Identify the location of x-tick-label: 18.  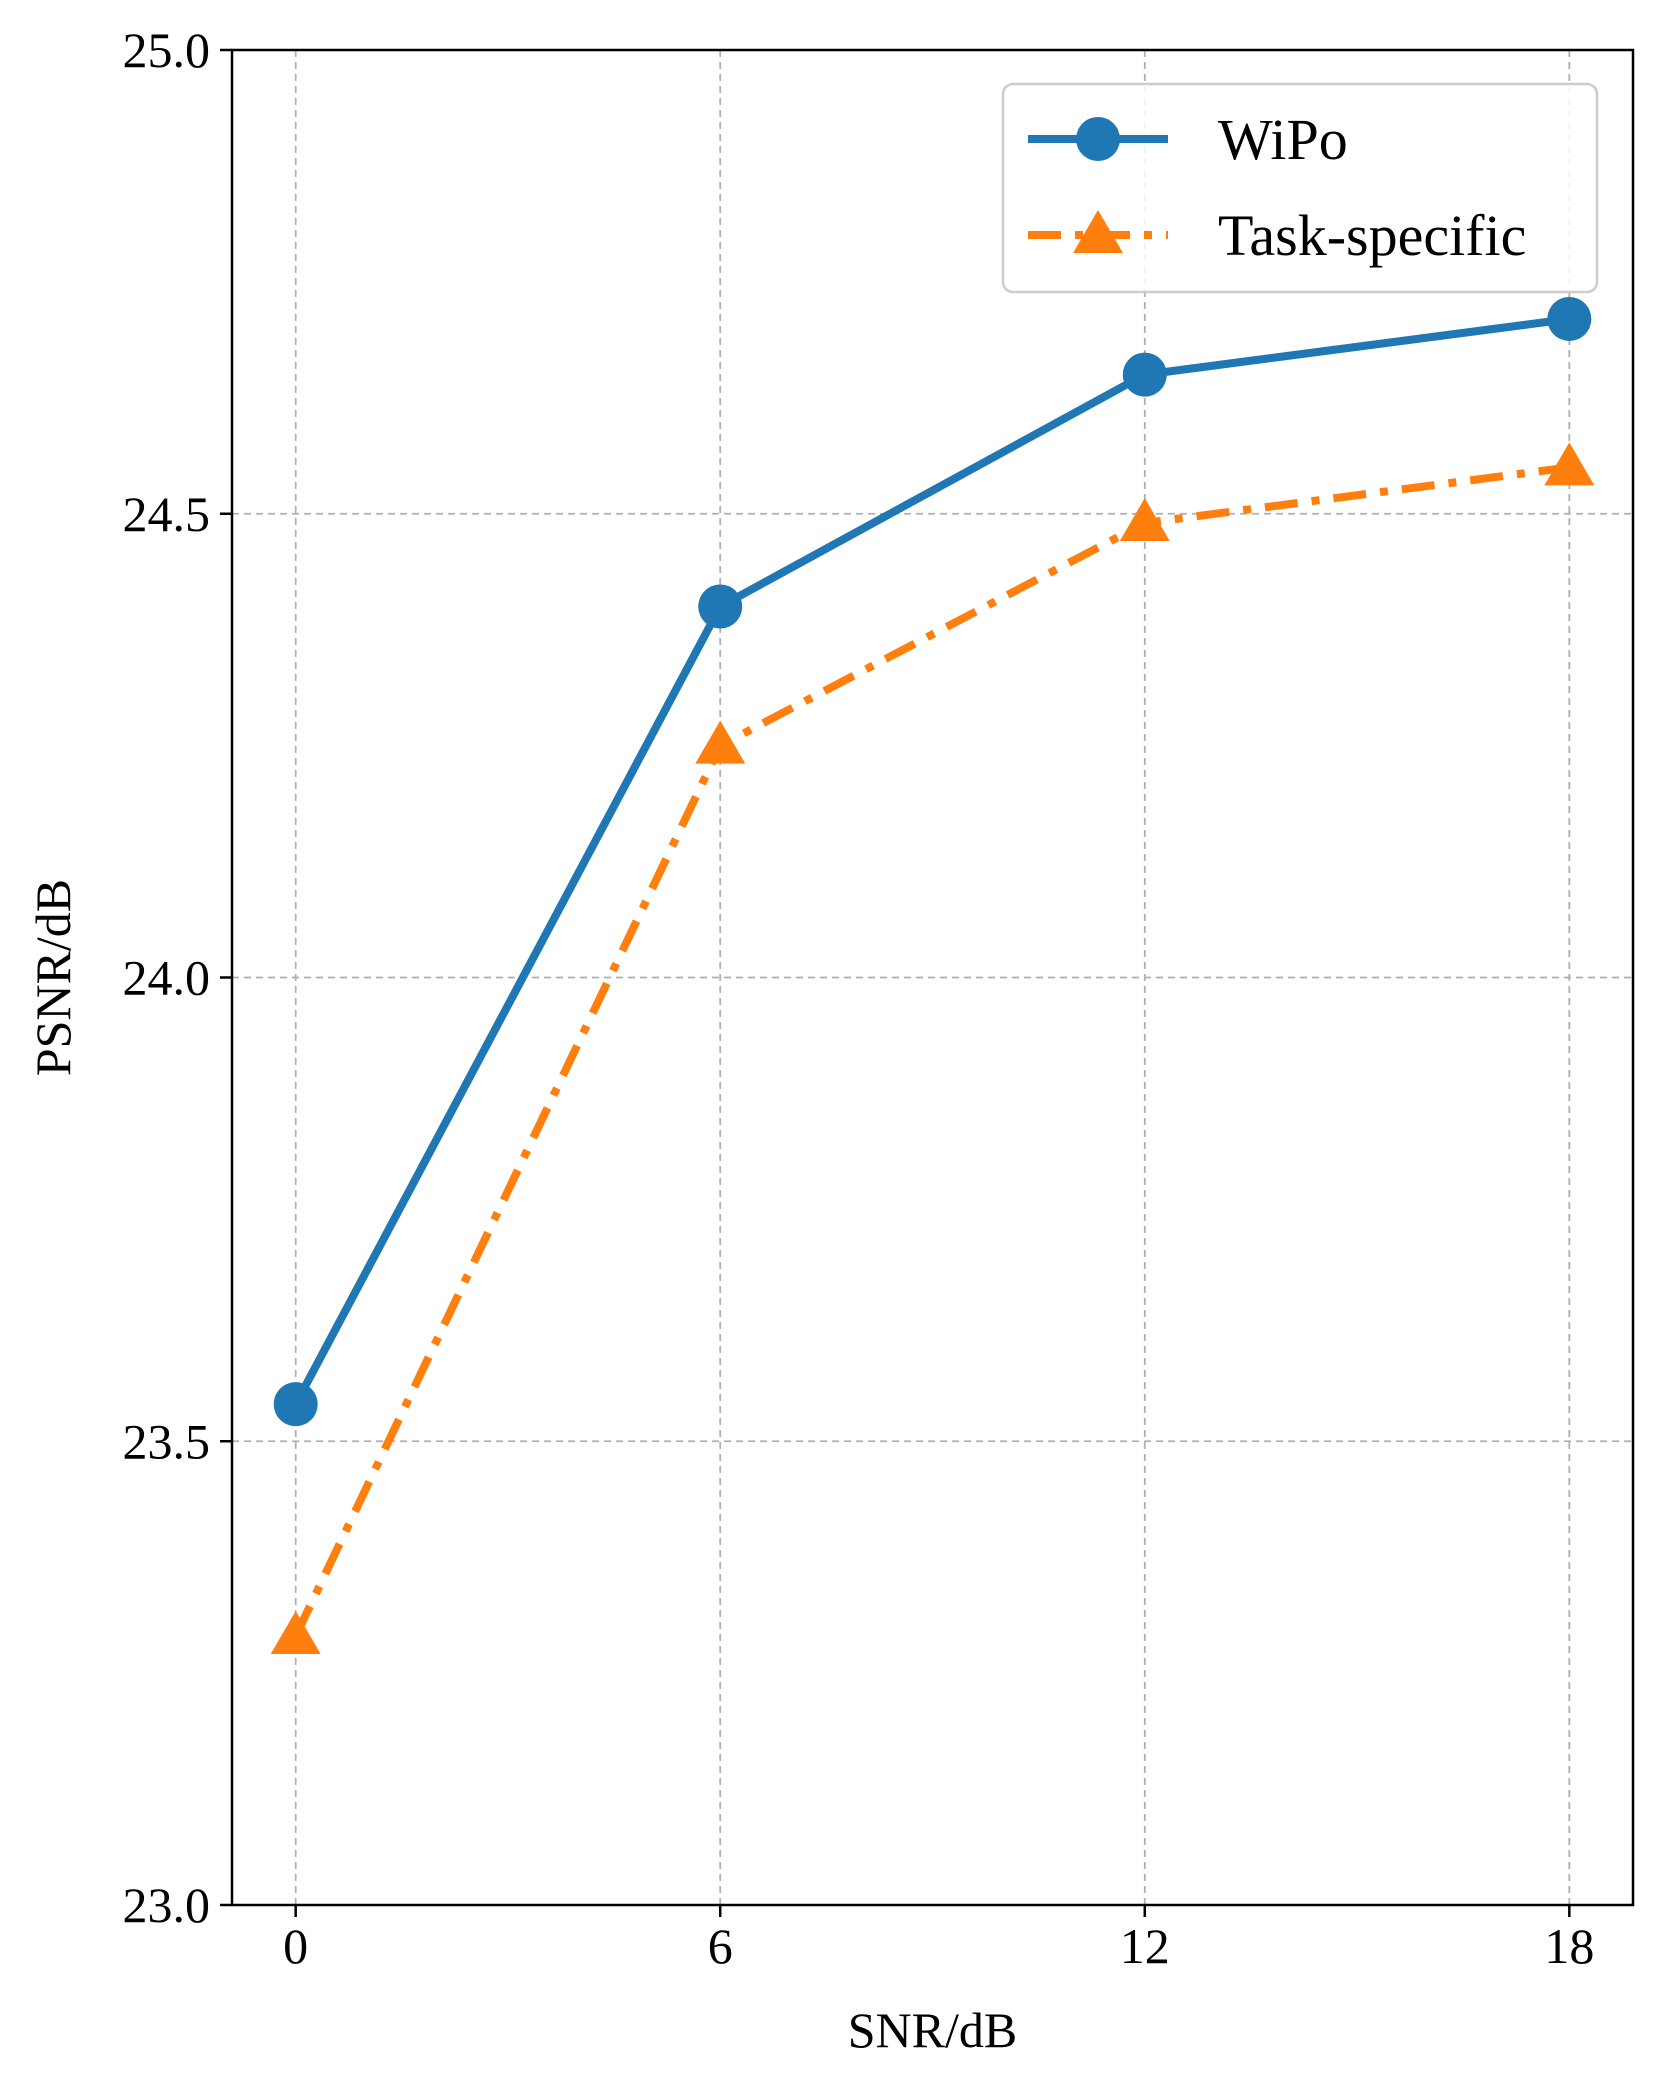
(1569, 1946).